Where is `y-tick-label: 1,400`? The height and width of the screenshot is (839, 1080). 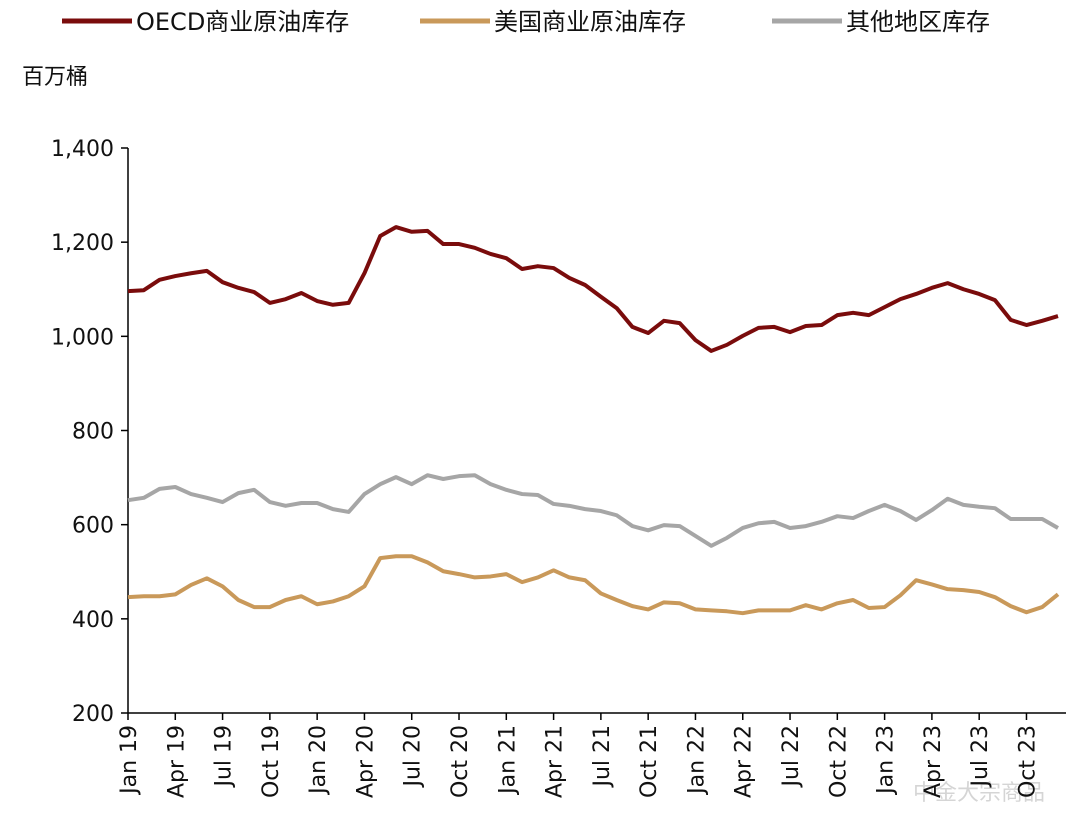 y-tick-label: 1,400 is located at coordinates (82, 149).